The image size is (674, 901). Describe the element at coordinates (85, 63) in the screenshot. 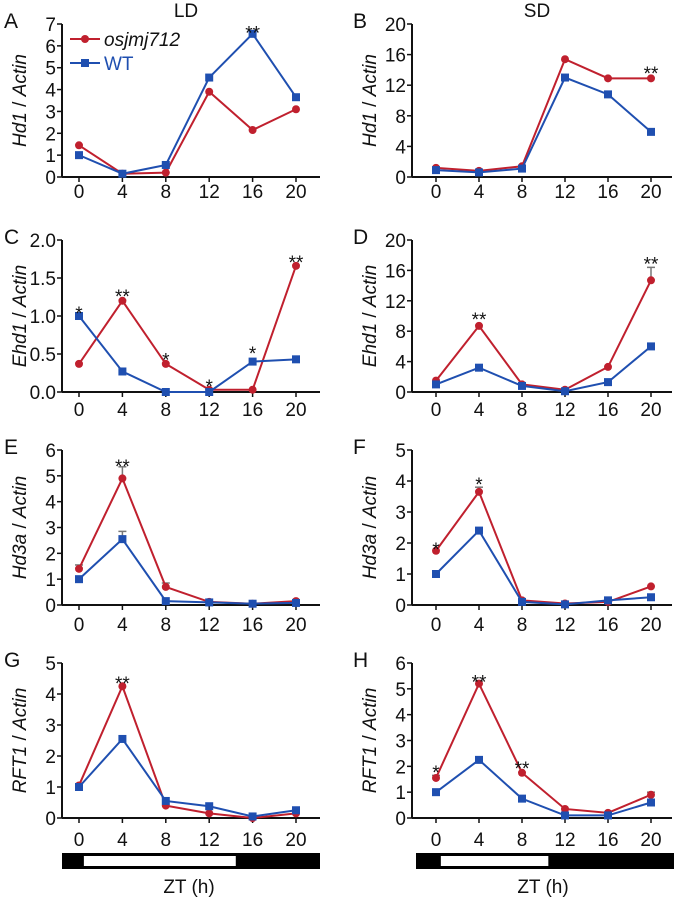

I see `legend-marker-wt` at that location.